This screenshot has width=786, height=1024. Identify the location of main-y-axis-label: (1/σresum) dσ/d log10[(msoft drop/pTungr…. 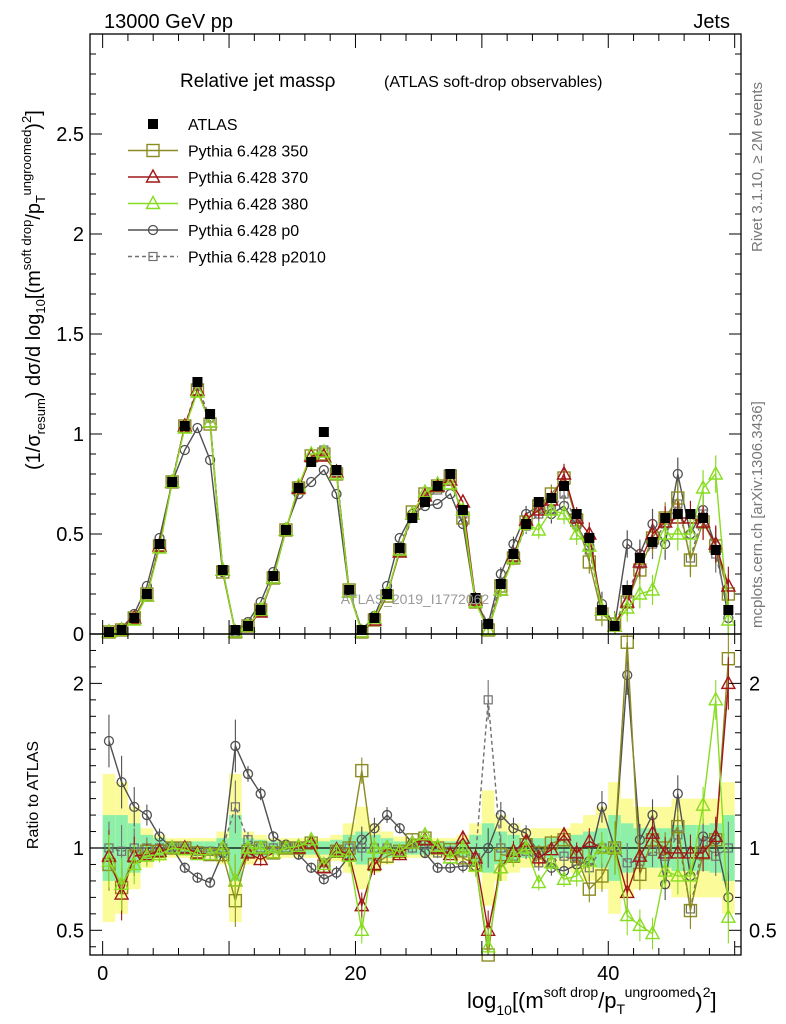
(33, 290).